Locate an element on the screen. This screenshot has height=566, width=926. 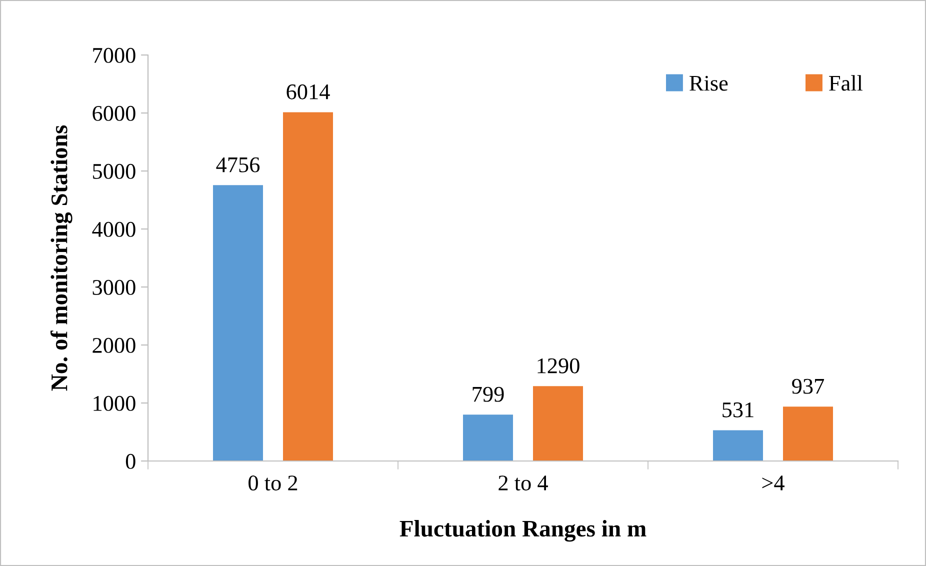
y-tick-label: 3000 is located at coordinates (114, 287).